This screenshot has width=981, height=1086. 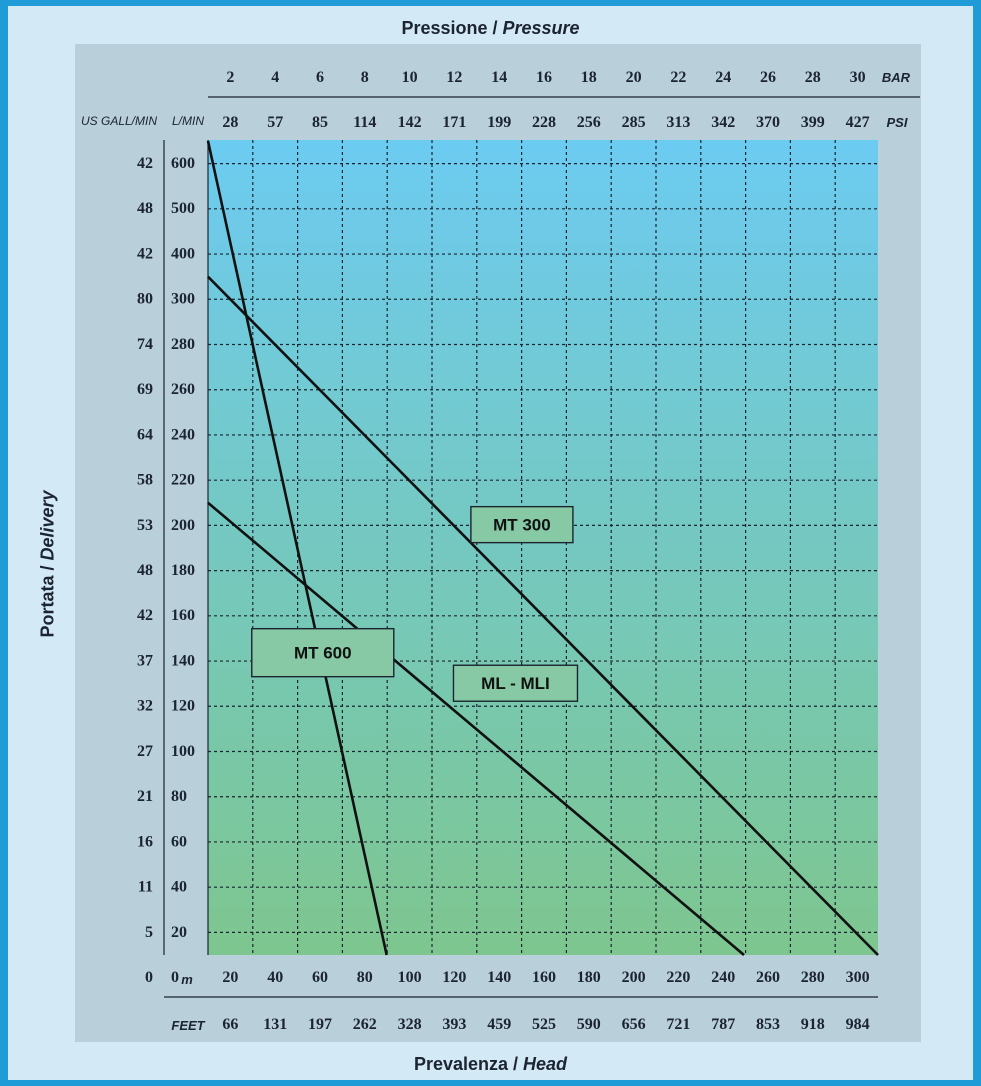 What do you see at coordinates (365, 1024) in the screenshot?
I see `feet-tick-label: 262` at bounding box center [365, 1024].